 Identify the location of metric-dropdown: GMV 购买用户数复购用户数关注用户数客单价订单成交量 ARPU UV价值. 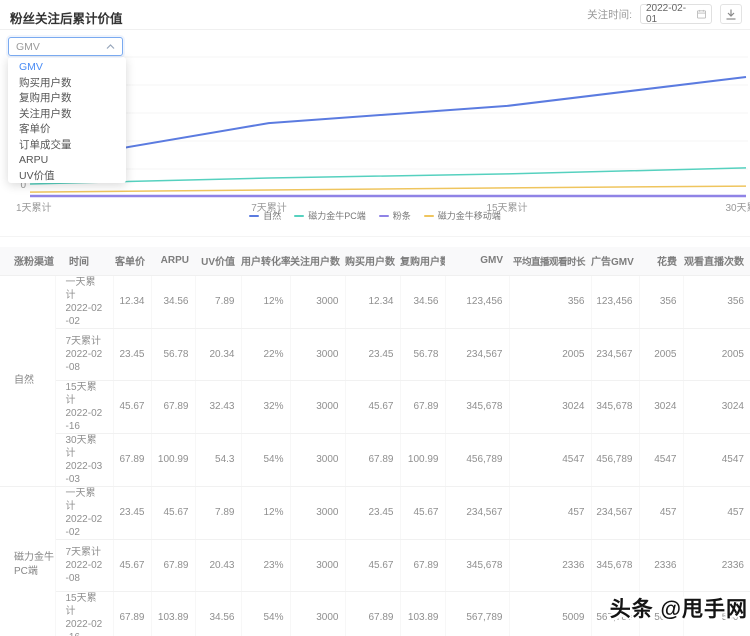
(67, 120).